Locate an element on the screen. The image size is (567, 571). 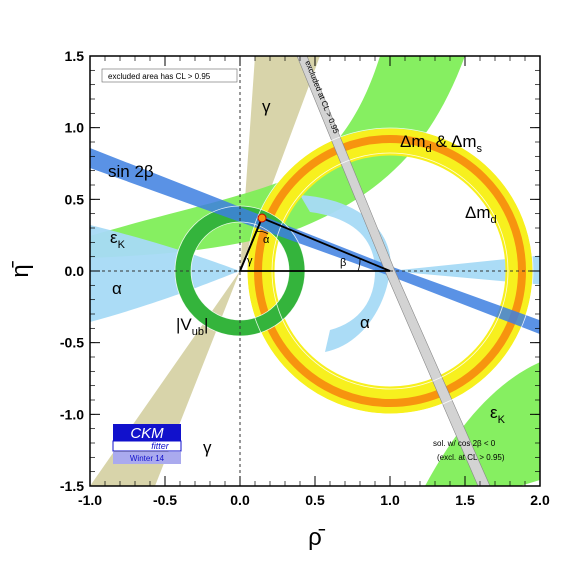
y-tick-label: 1.0 is located at coordinates (75, 128).